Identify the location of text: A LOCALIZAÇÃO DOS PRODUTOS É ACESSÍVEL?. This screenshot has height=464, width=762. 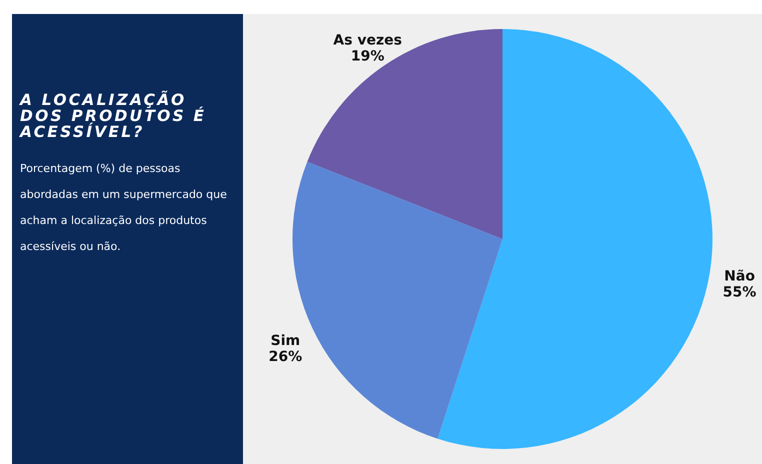
(114, 116).